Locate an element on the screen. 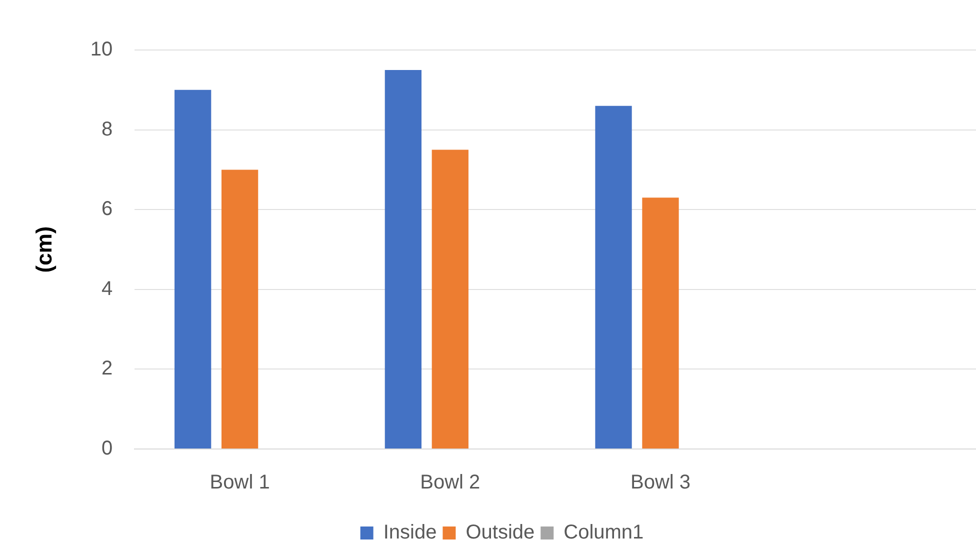  y-tick-label: 6 is located at coordinates (107, 209).